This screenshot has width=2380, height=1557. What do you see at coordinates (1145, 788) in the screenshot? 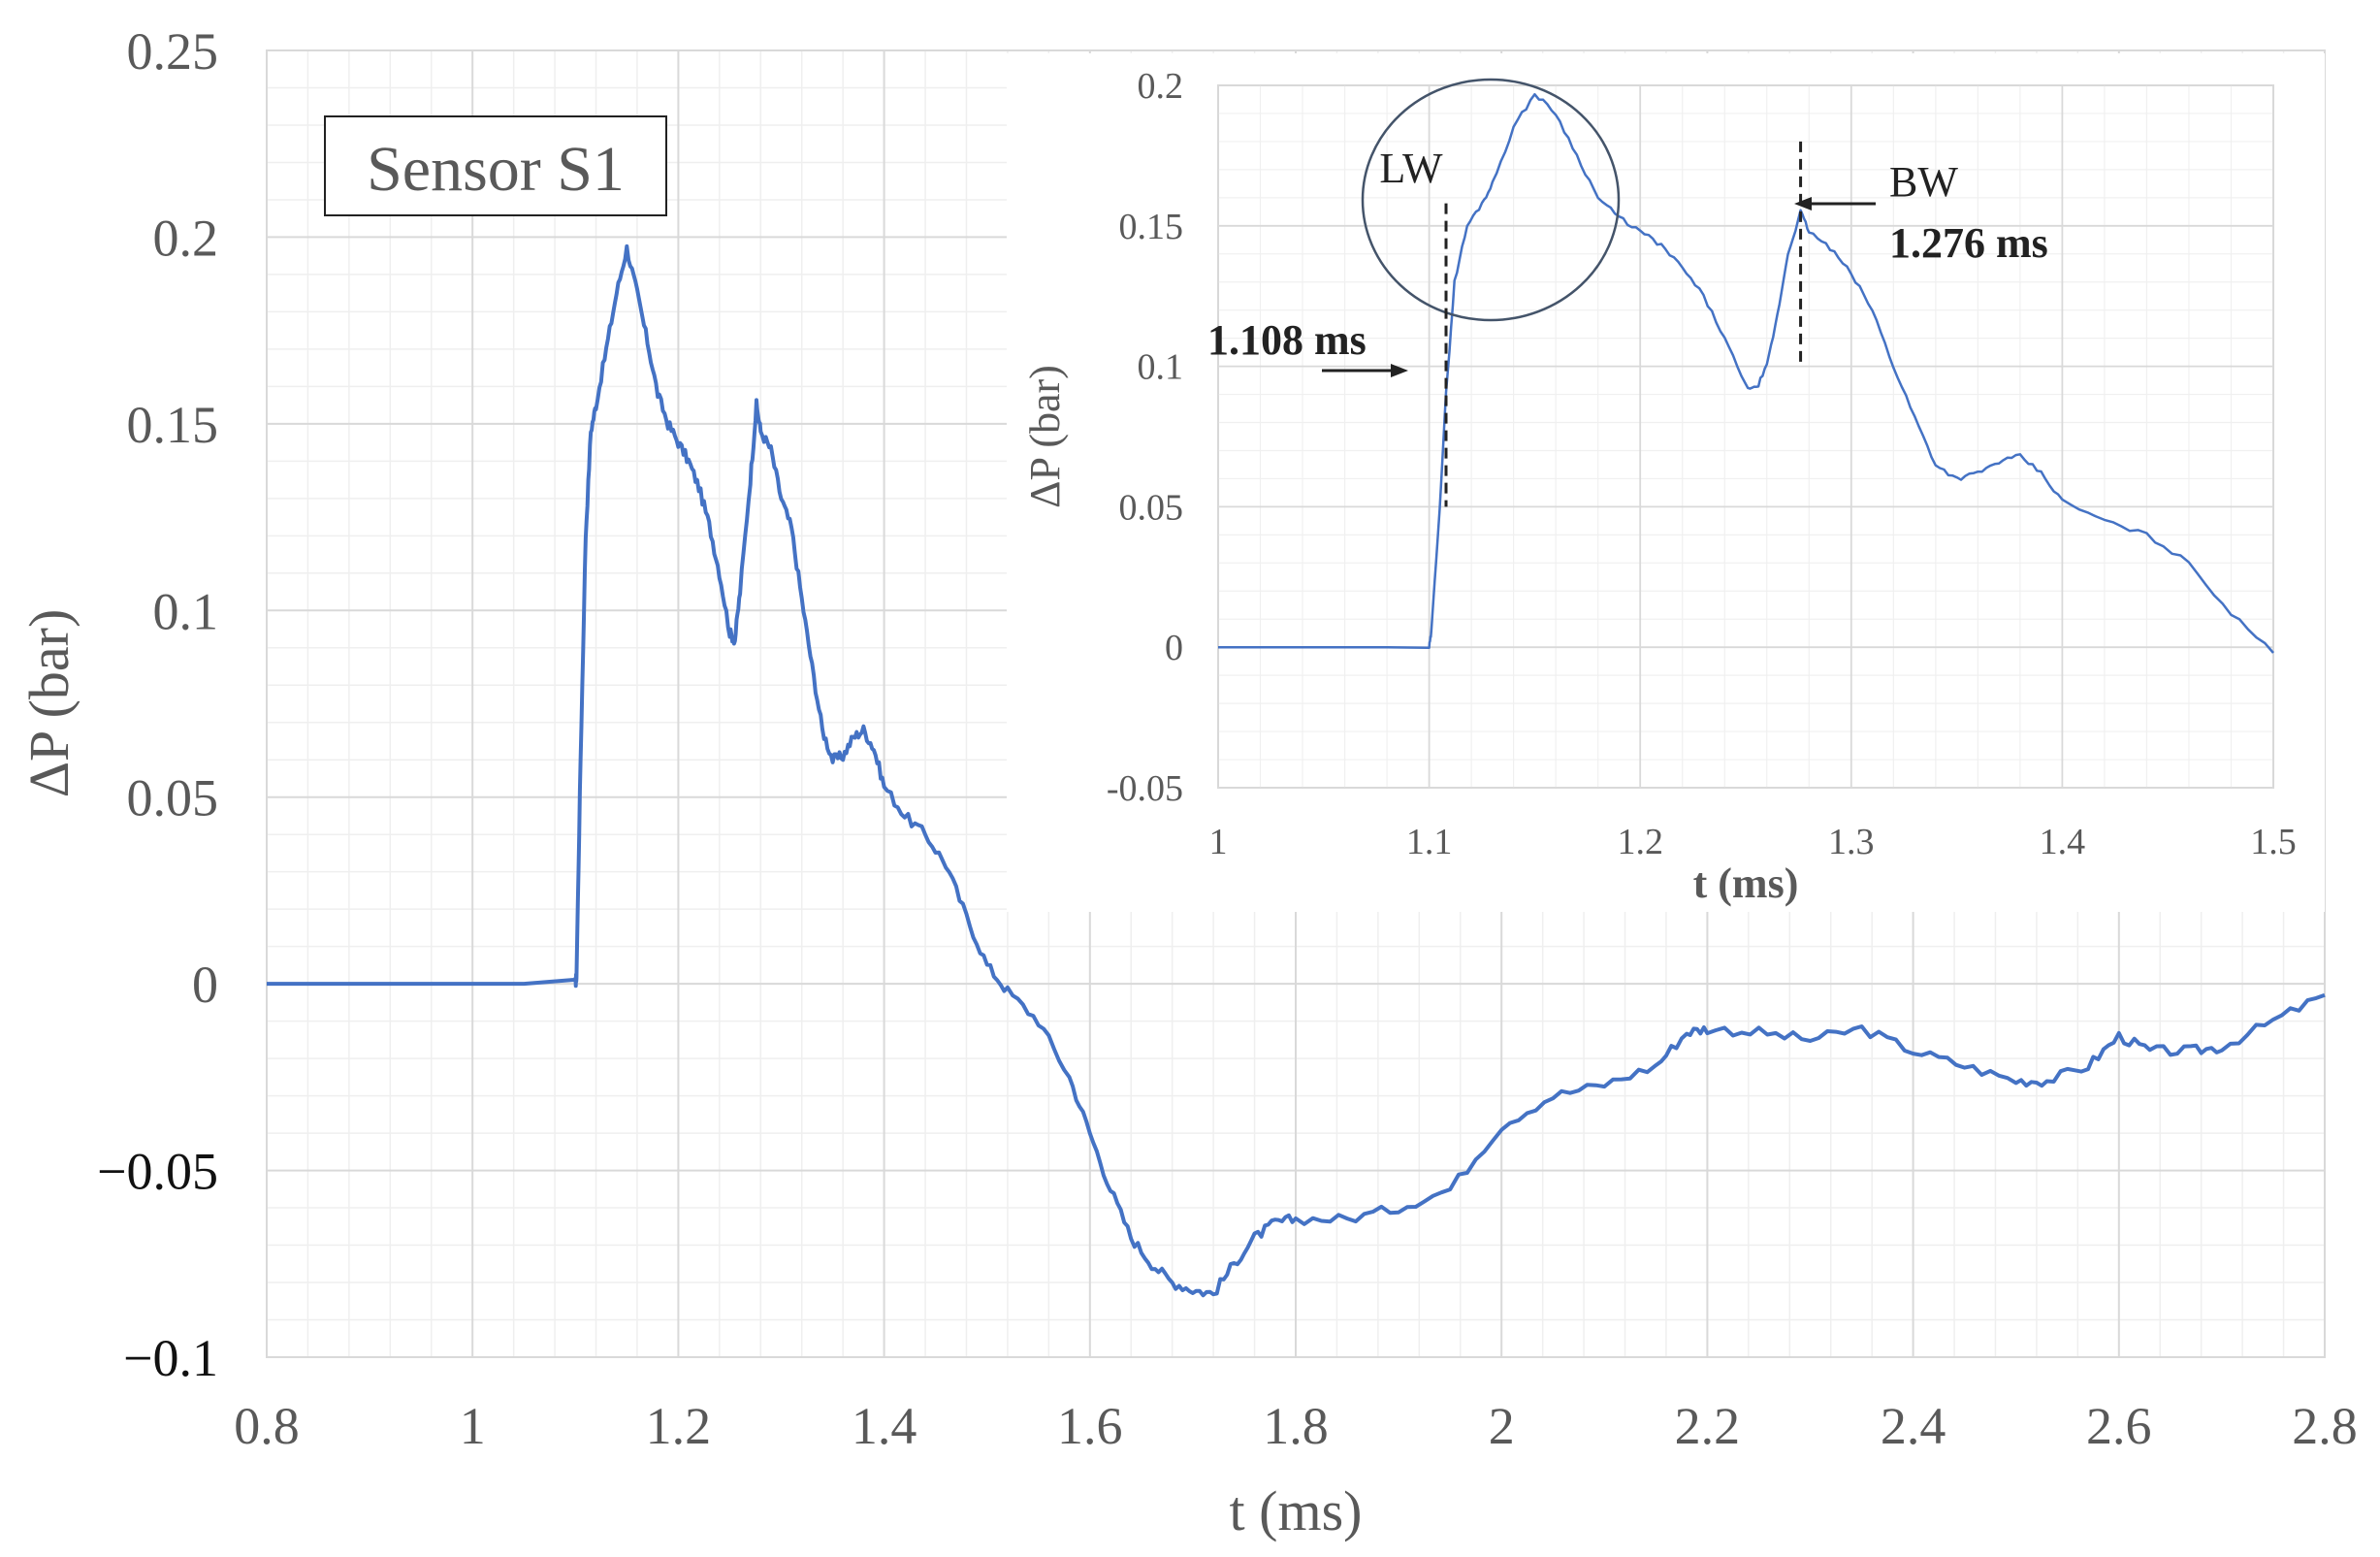
I see `inset-y-tick-label: -0.05` at bounding box center [1145, 788].